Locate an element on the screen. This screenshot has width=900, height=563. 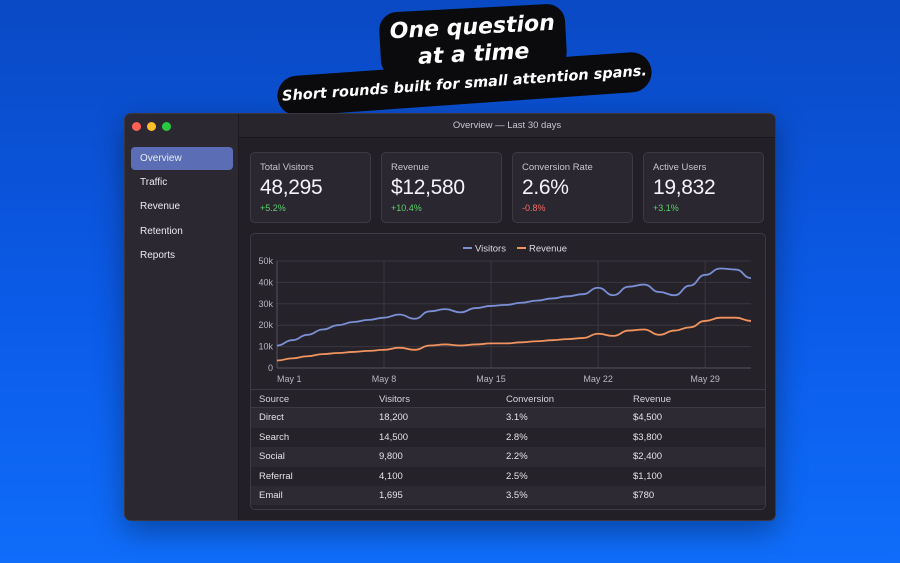
y-tick-label: 50k is located at coordinates (265, 261).